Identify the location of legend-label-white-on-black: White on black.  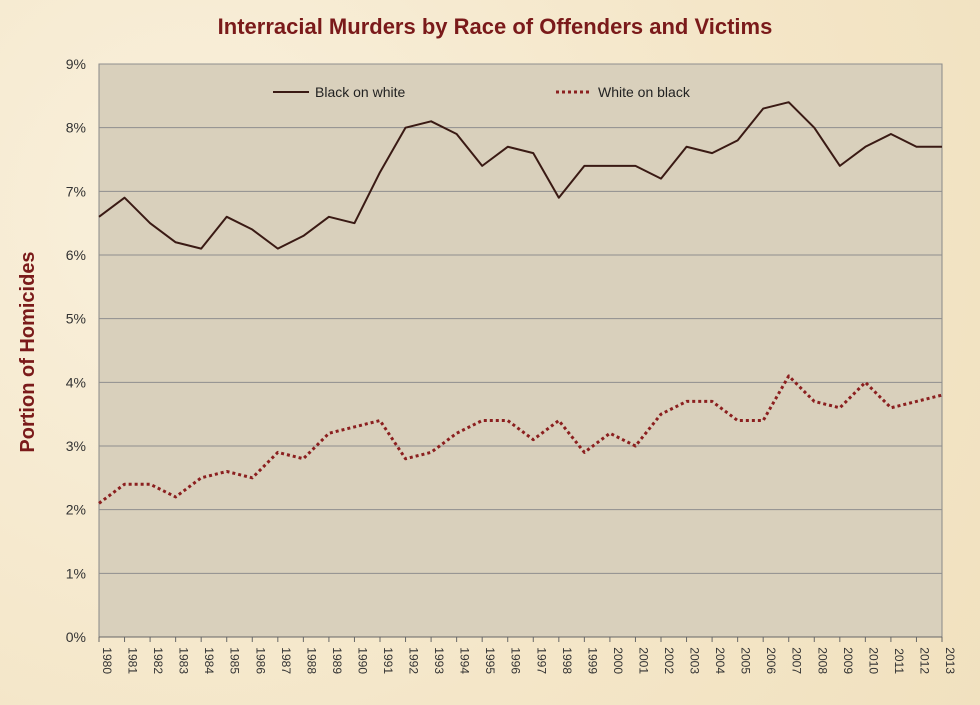
(644, 92).